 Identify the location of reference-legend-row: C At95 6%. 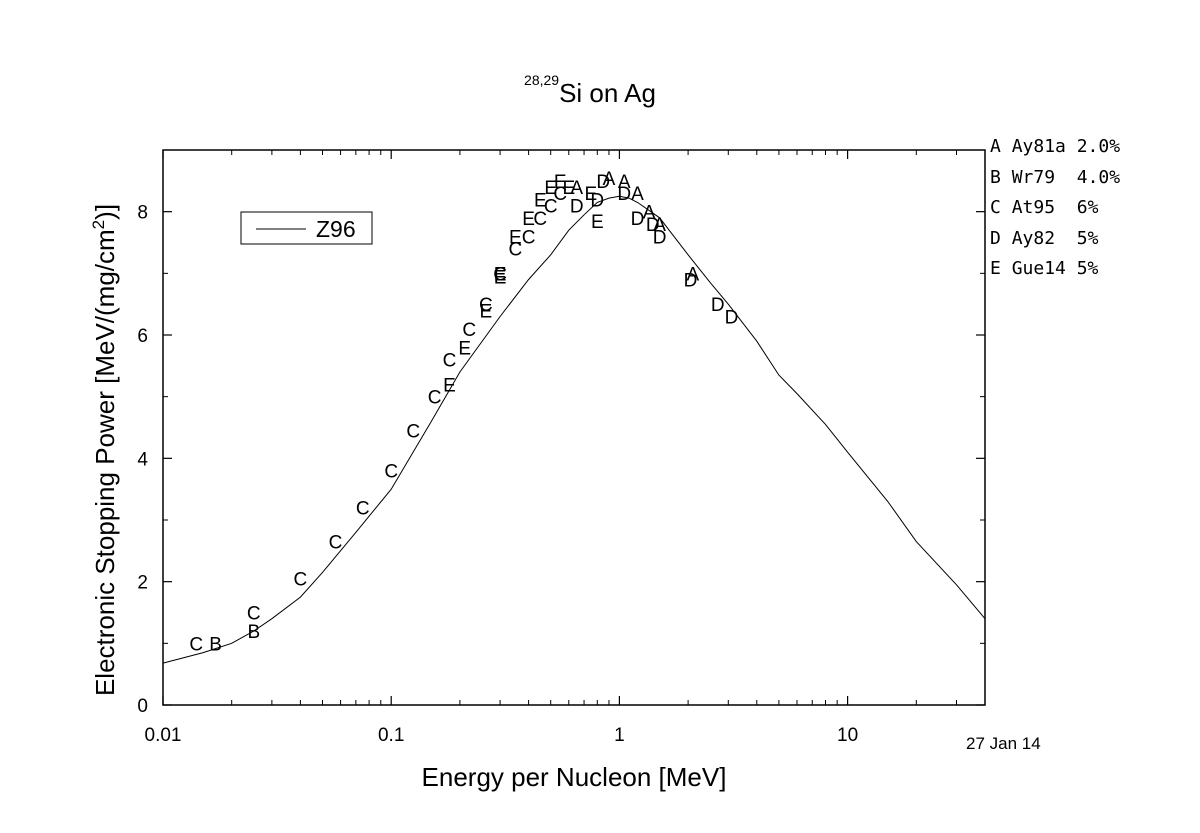
(1055, 208).